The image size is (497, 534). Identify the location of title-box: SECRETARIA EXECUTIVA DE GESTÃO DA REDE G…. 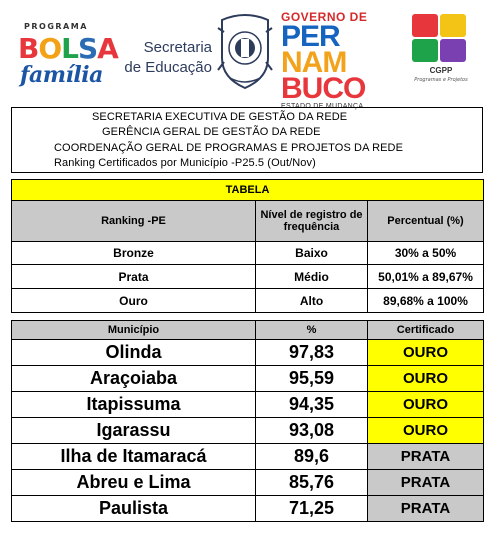
(247, 140).